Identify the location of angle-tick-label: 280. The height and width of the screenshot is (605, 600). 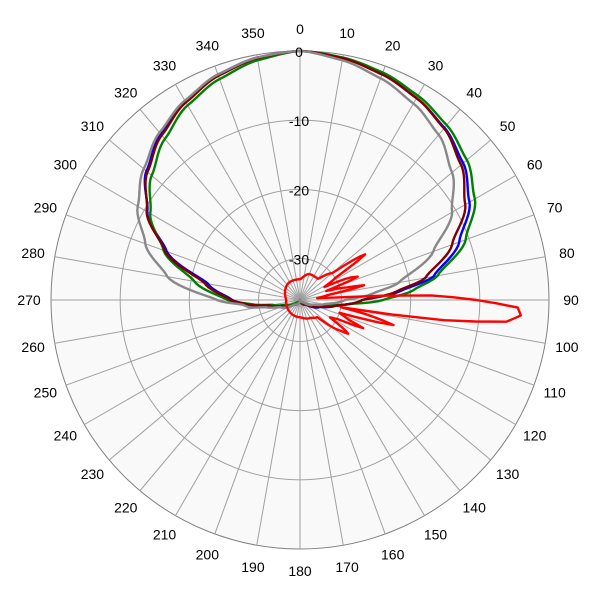
(33, 253).